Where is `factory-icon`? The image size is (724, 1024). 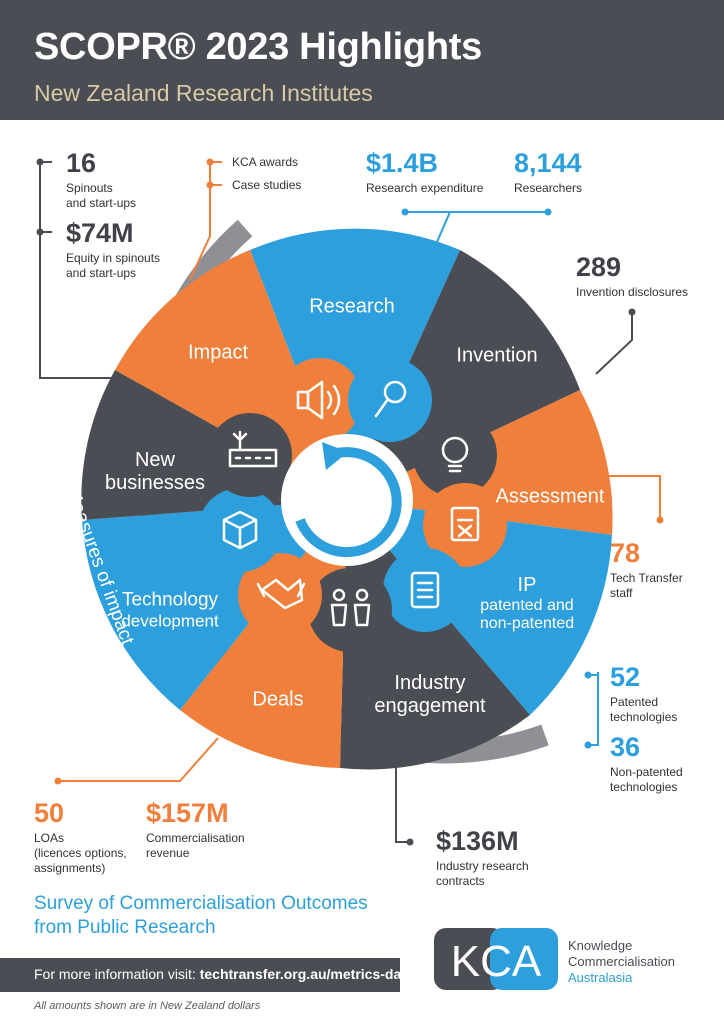 factory-icon is located at coordinates (253, 449).